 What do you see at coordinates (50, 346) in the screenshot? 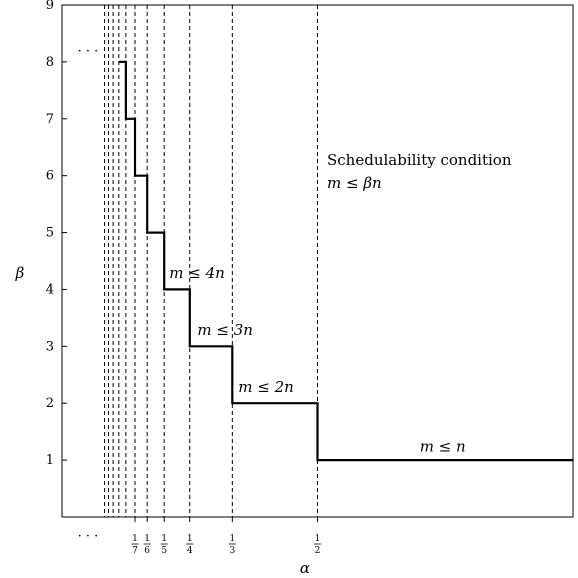
I see `y-tick-label: 3` at bounding box center [50, 346].